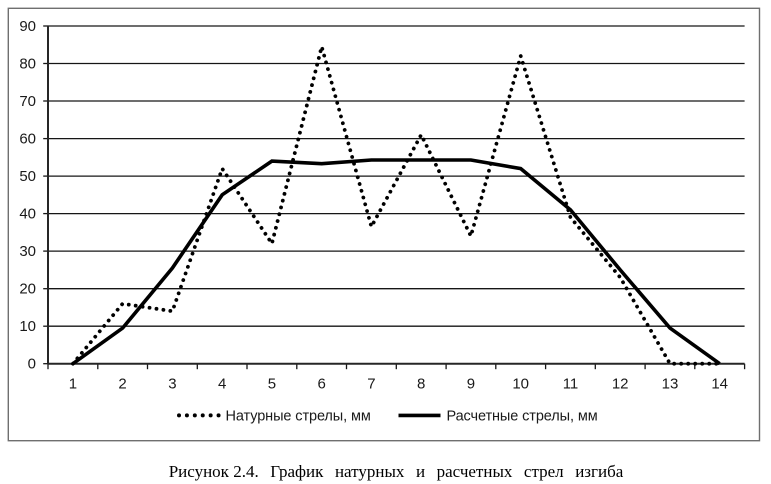  What do you see at coordinates (27, 251) in the screenshot?
I see `svg-text: 30` at bounding box center [27, 251].